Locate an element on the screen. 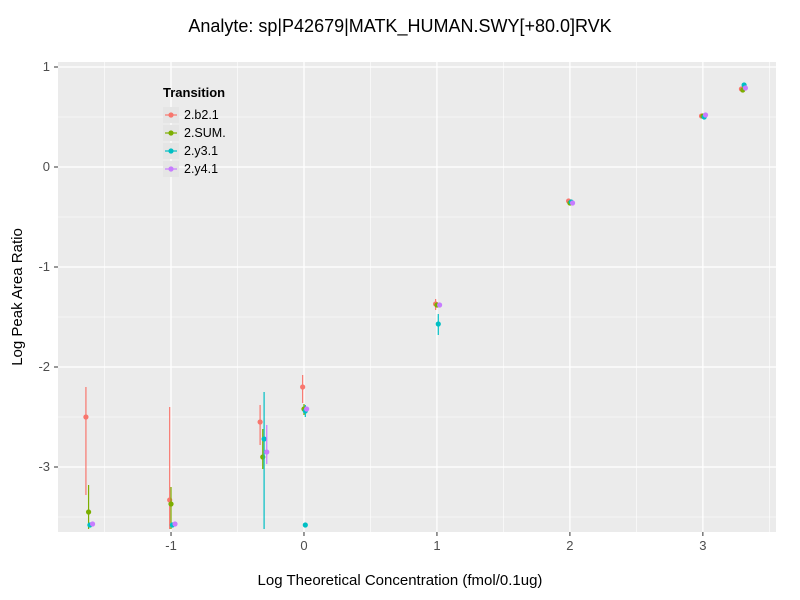  legend-entry-label: 2.SUM. is located at coordinates (205, 133).